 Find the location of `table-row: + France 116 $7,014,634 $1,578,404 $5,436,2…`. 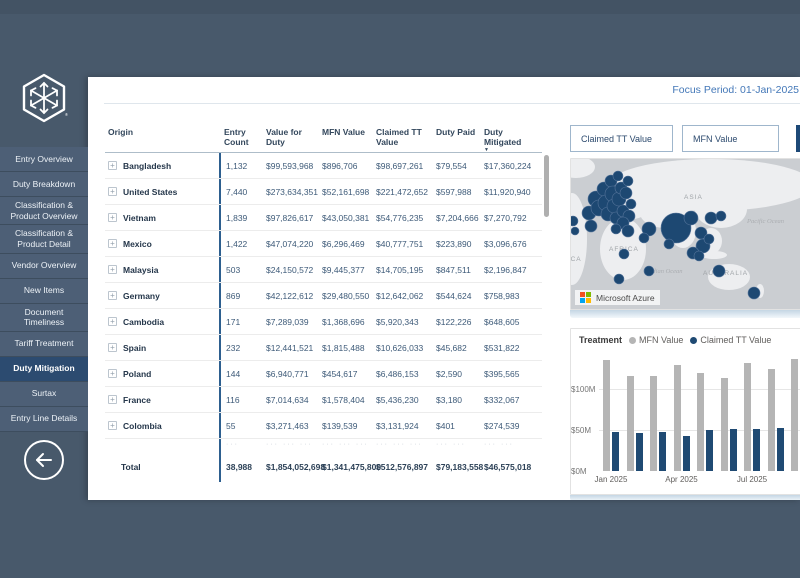

table-row: + France 116 $7,014,634 $1,578,404 $5,436,2… is located at coordinates (323, 400).